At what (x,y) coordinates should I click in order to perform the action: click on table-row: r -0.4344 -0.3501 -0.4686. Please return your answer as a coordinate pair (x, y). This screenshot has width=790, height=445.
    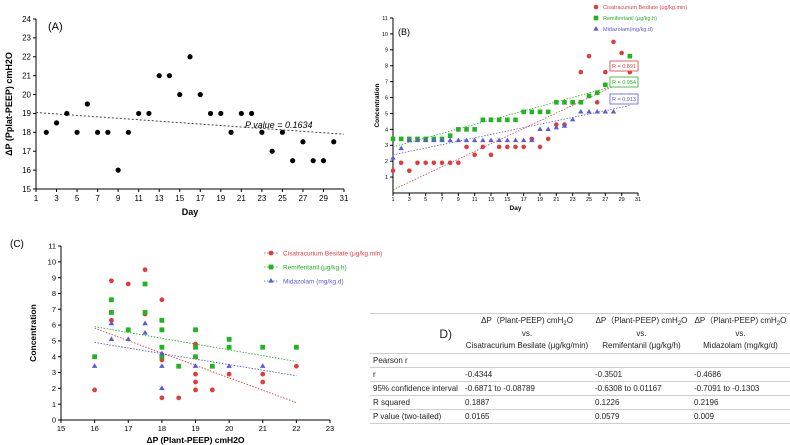
    Looking at the image, I should click on (580, 374).